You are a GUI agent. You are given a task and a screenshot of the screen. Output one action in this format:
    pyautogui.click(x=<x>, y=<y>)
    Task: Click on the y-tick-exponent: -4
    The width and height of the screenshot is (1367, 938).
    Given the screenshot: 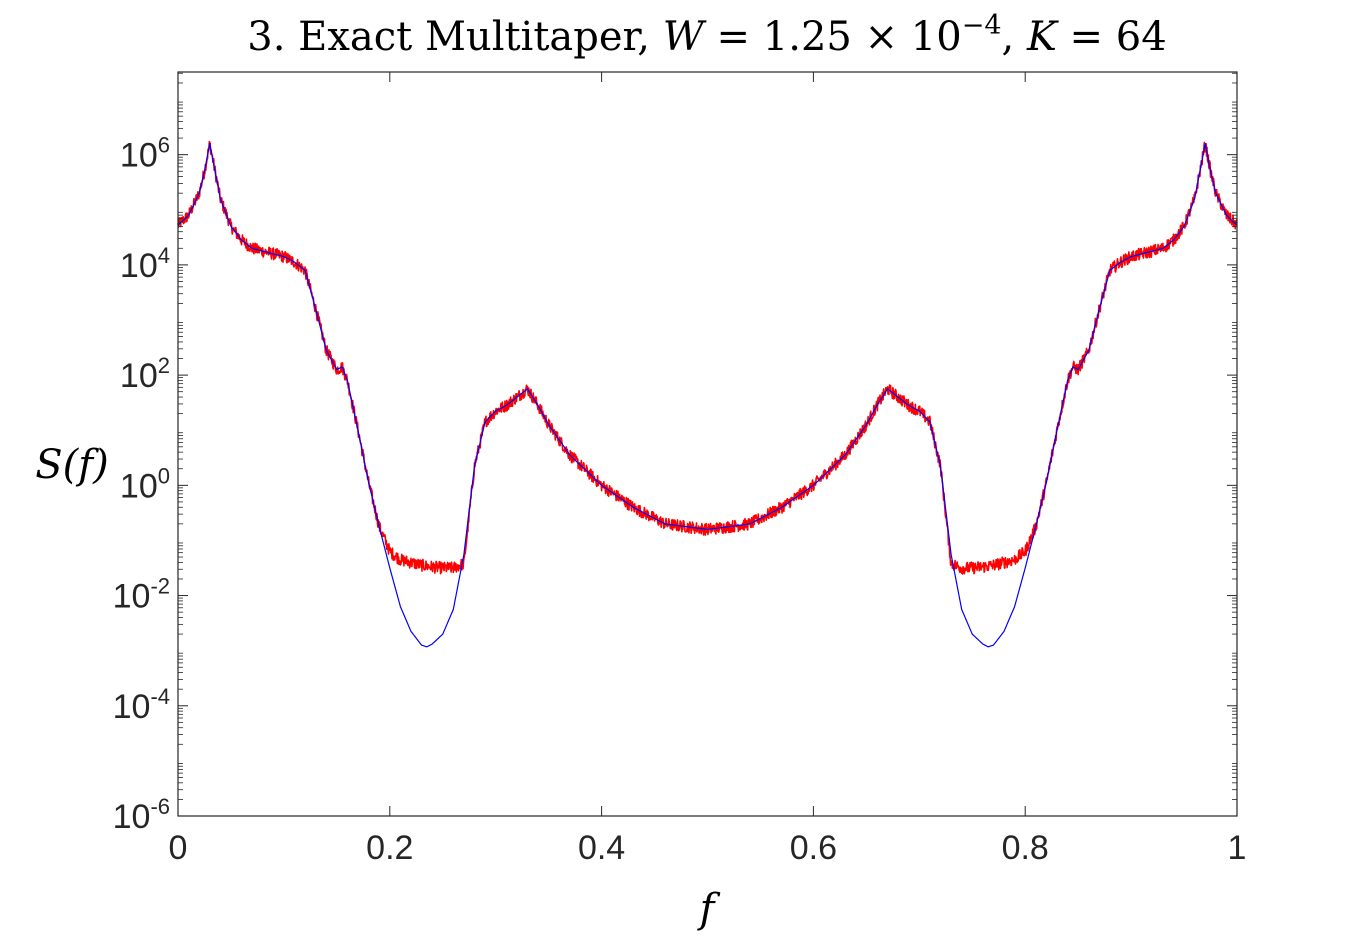 What is the action you would take?
    pyautogui.click(x=160, y=696)
    